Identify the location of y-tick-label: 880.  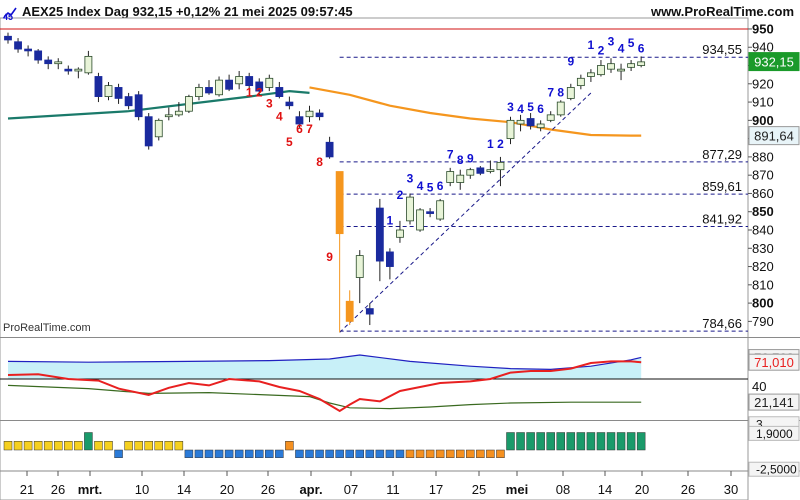
(763, 156).